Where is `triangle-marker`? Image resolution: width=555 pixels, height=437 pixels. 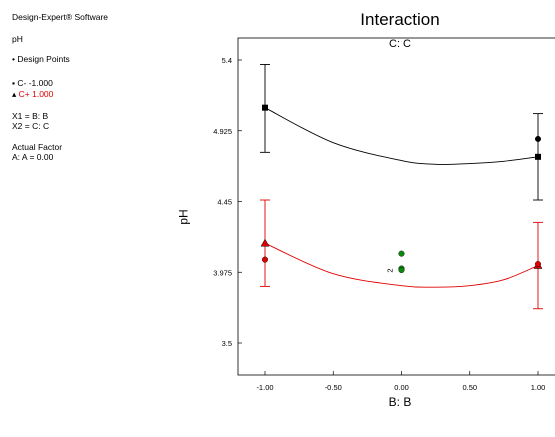
triangle-marker is located at coordinates (265, 242).